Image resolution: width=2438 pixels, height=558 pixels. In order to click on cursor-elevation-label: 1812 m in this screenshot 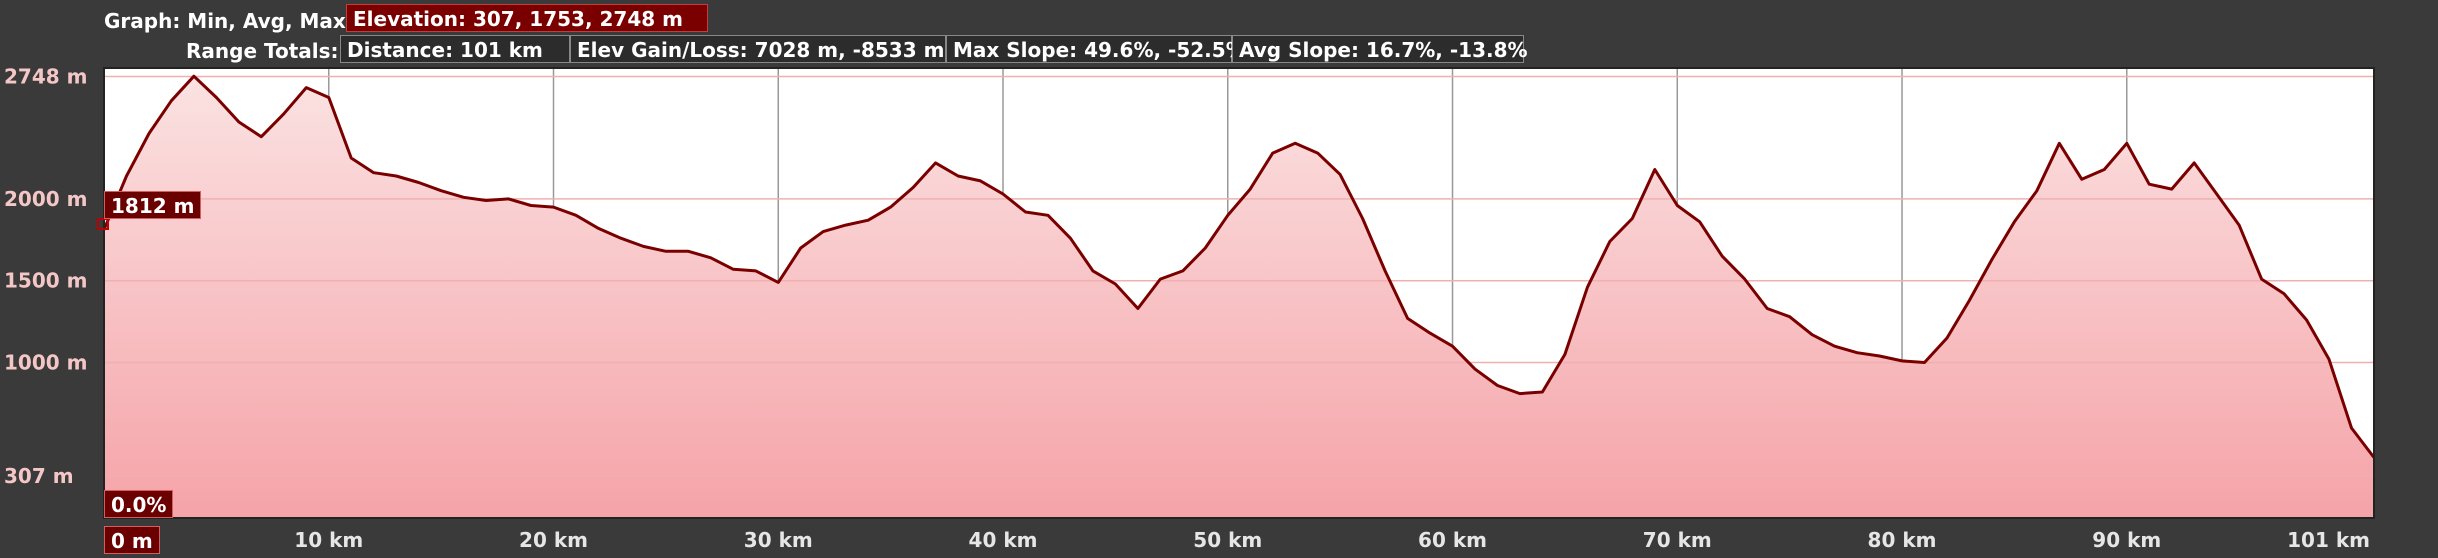, I will do `click(153, 205)`.